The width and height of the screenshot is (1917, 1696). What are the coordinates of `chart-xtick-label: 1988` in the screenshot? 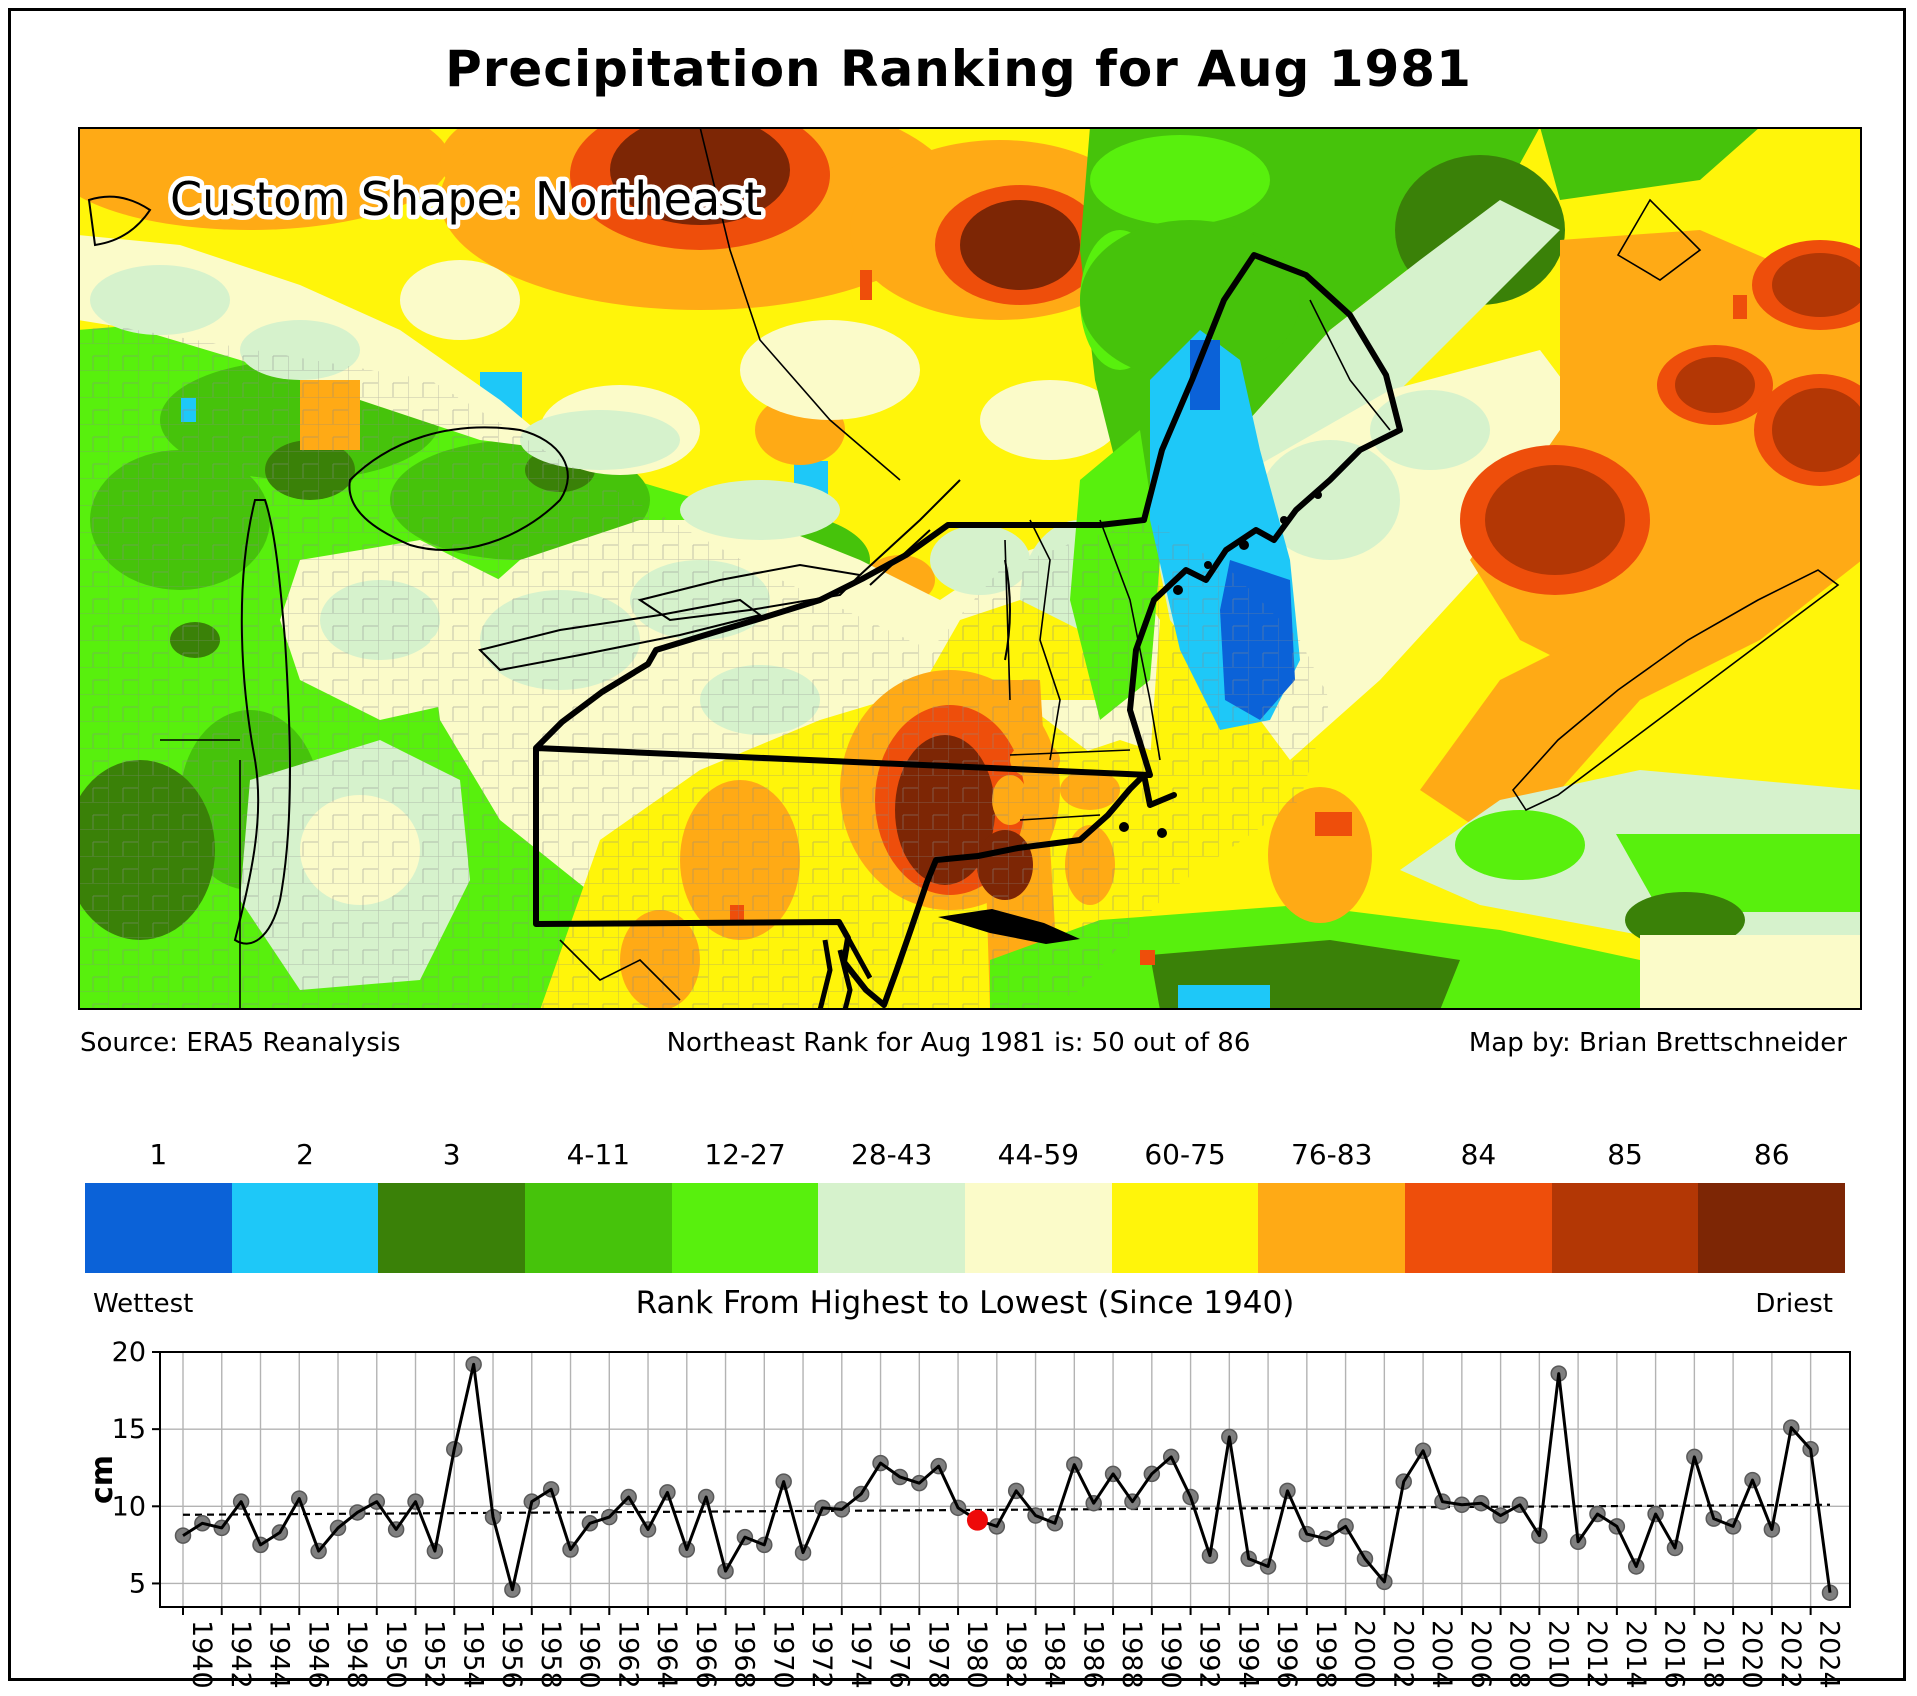 It's located at (1131, 1654).